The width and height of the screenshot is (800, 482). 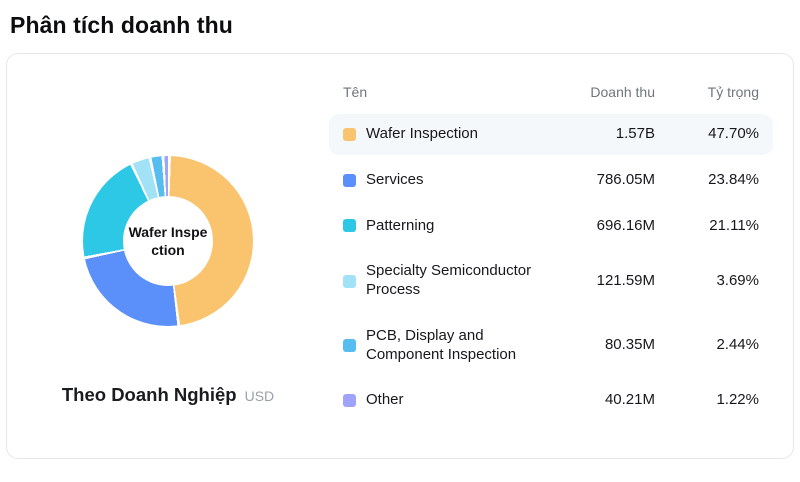 I want to click on series-share: 3.69%, so click(x=737, y=280).